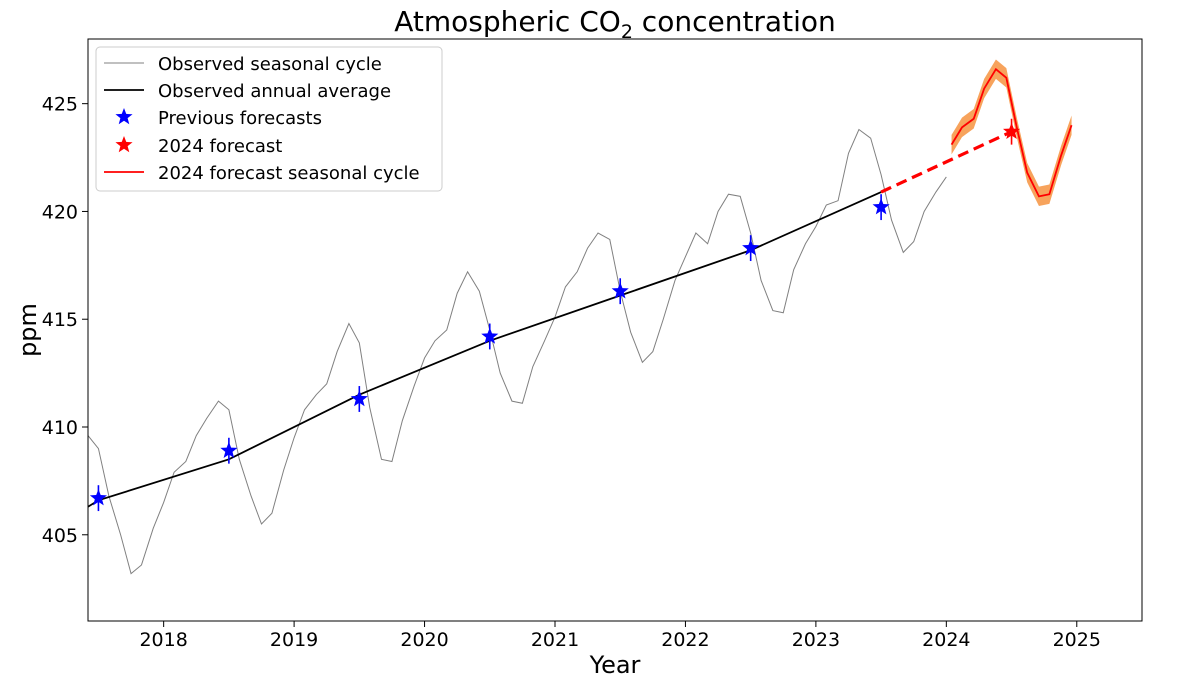  Describe the element at coordinates (124, 116) in the screenshot. I see `legend-star-blue-icon` at that location.